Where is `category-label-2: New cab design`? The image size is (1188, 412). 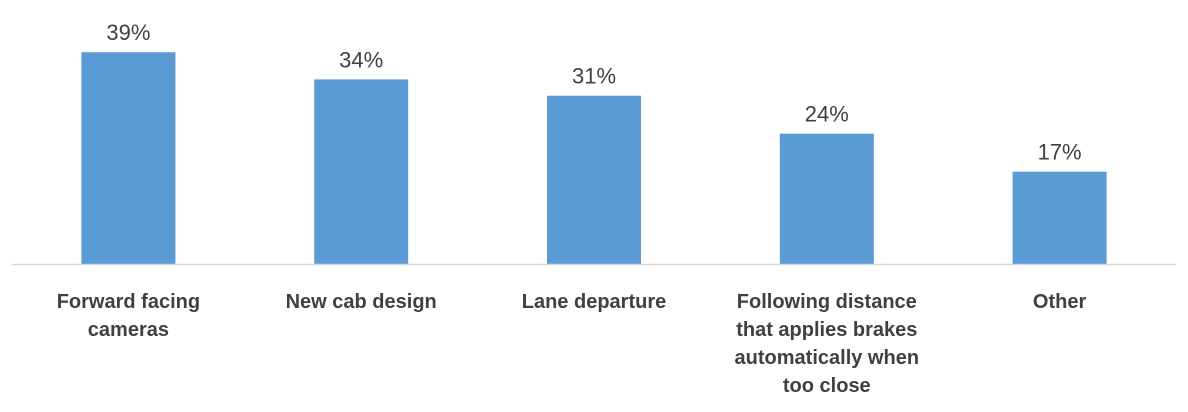
category-label-2: New cab design is located at coordinates (361, 302).